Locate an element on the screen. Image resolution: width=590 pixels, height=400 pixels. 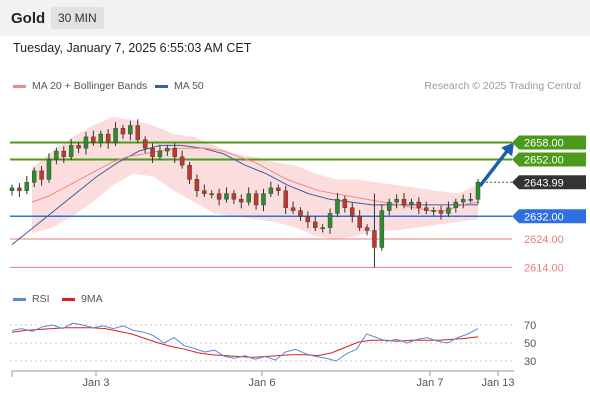
rsi-tick-label-70: 70 is located at coordinates (530, 326).